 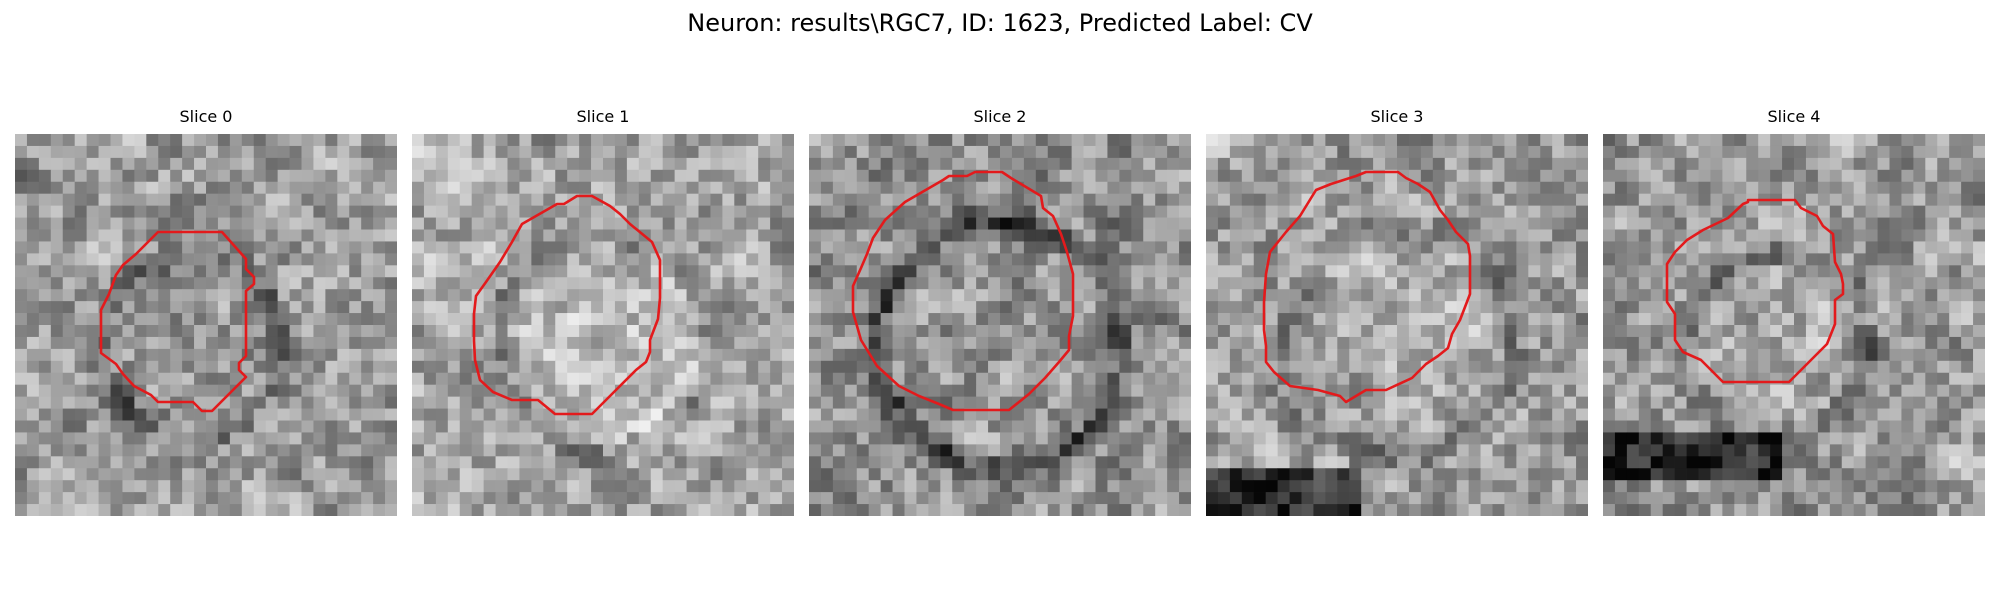 I want to click on slice-title-1: Slice 1, so click(x=603, y=116).